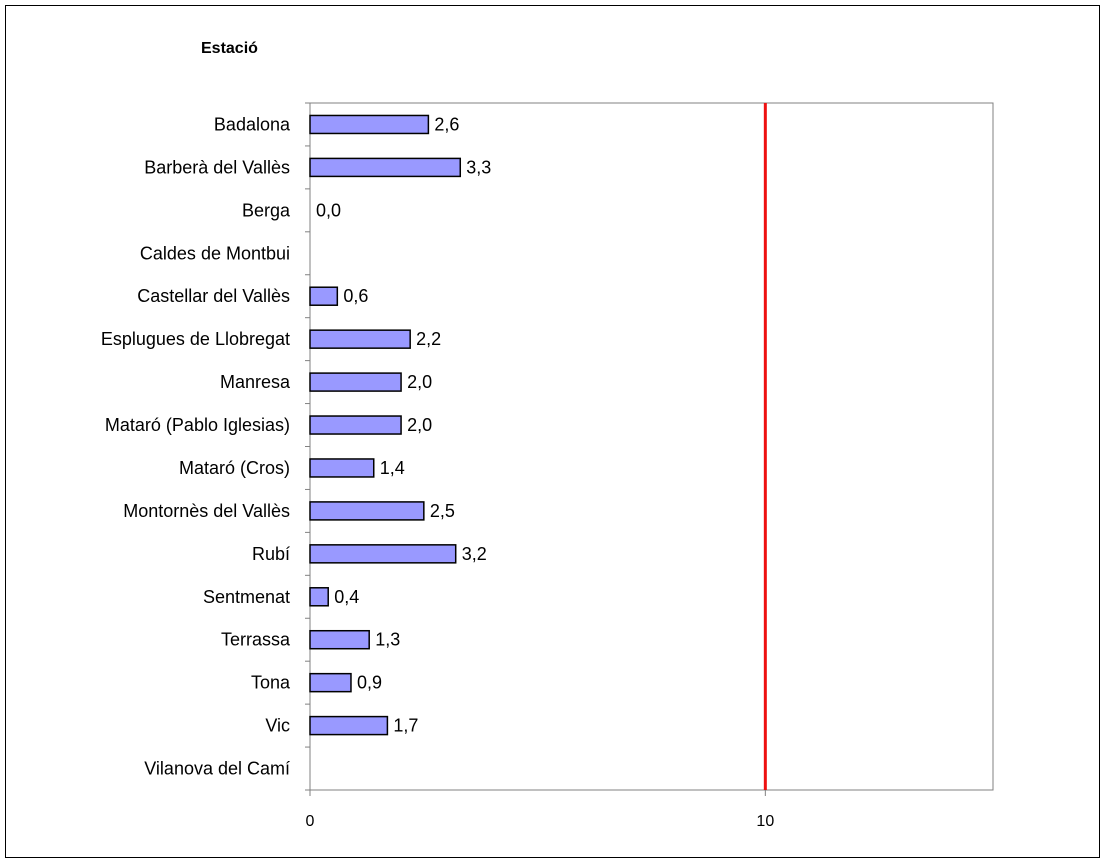  What do you see at coordinates (252, 124) in the screenshot?
I see `category-label: Badalona` at bounding box center [252, 124].